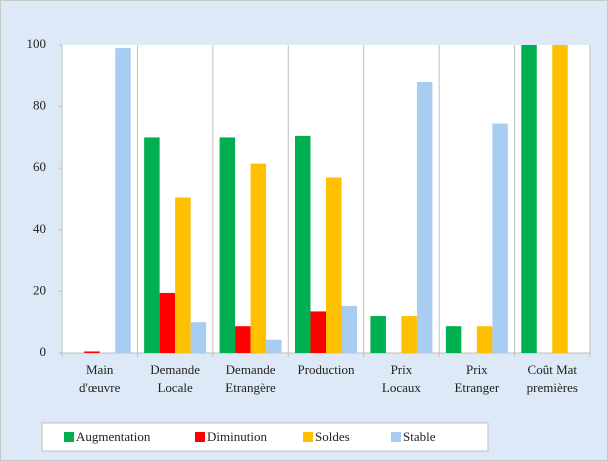 The image size is (608, 461). What do you see at coordinates (39, 289) in the screenshot?
I see `y-tick-label: 20` at bounding box center [39, 289].